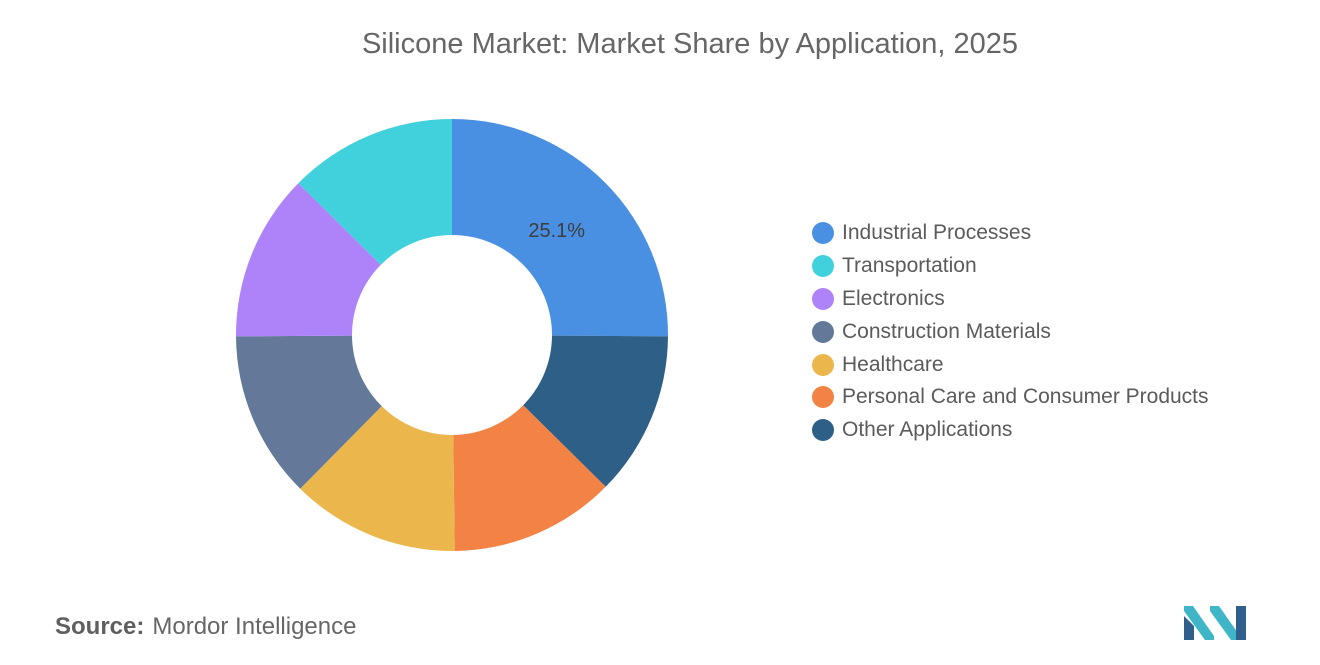 Image resolution: width=1320 pixels, height=665 pixels. I want to click on legend-item: Industrial Processes, so click(1010, 233).